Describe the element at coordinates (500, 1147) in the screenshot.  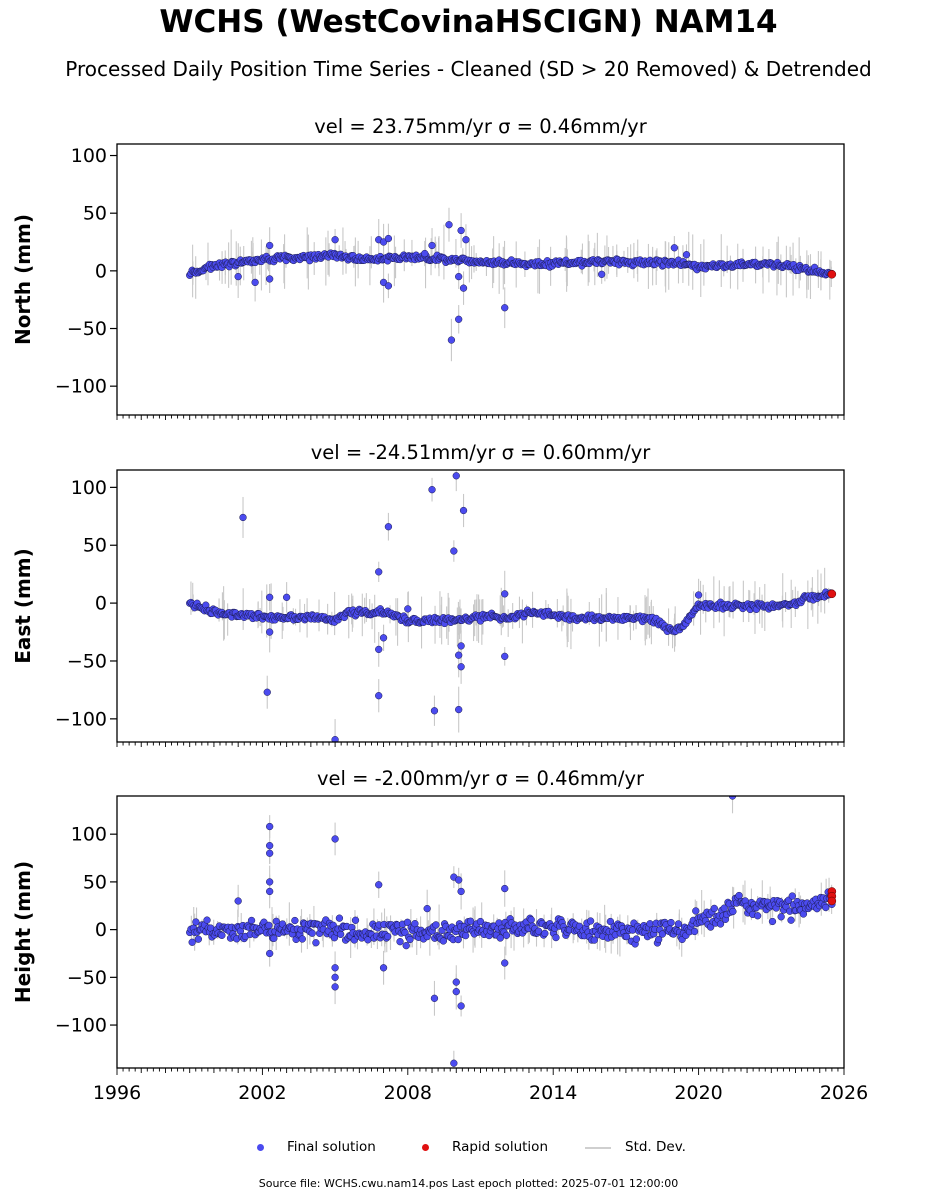
I see `legend-rapid-label: Rapid solution` at that location.